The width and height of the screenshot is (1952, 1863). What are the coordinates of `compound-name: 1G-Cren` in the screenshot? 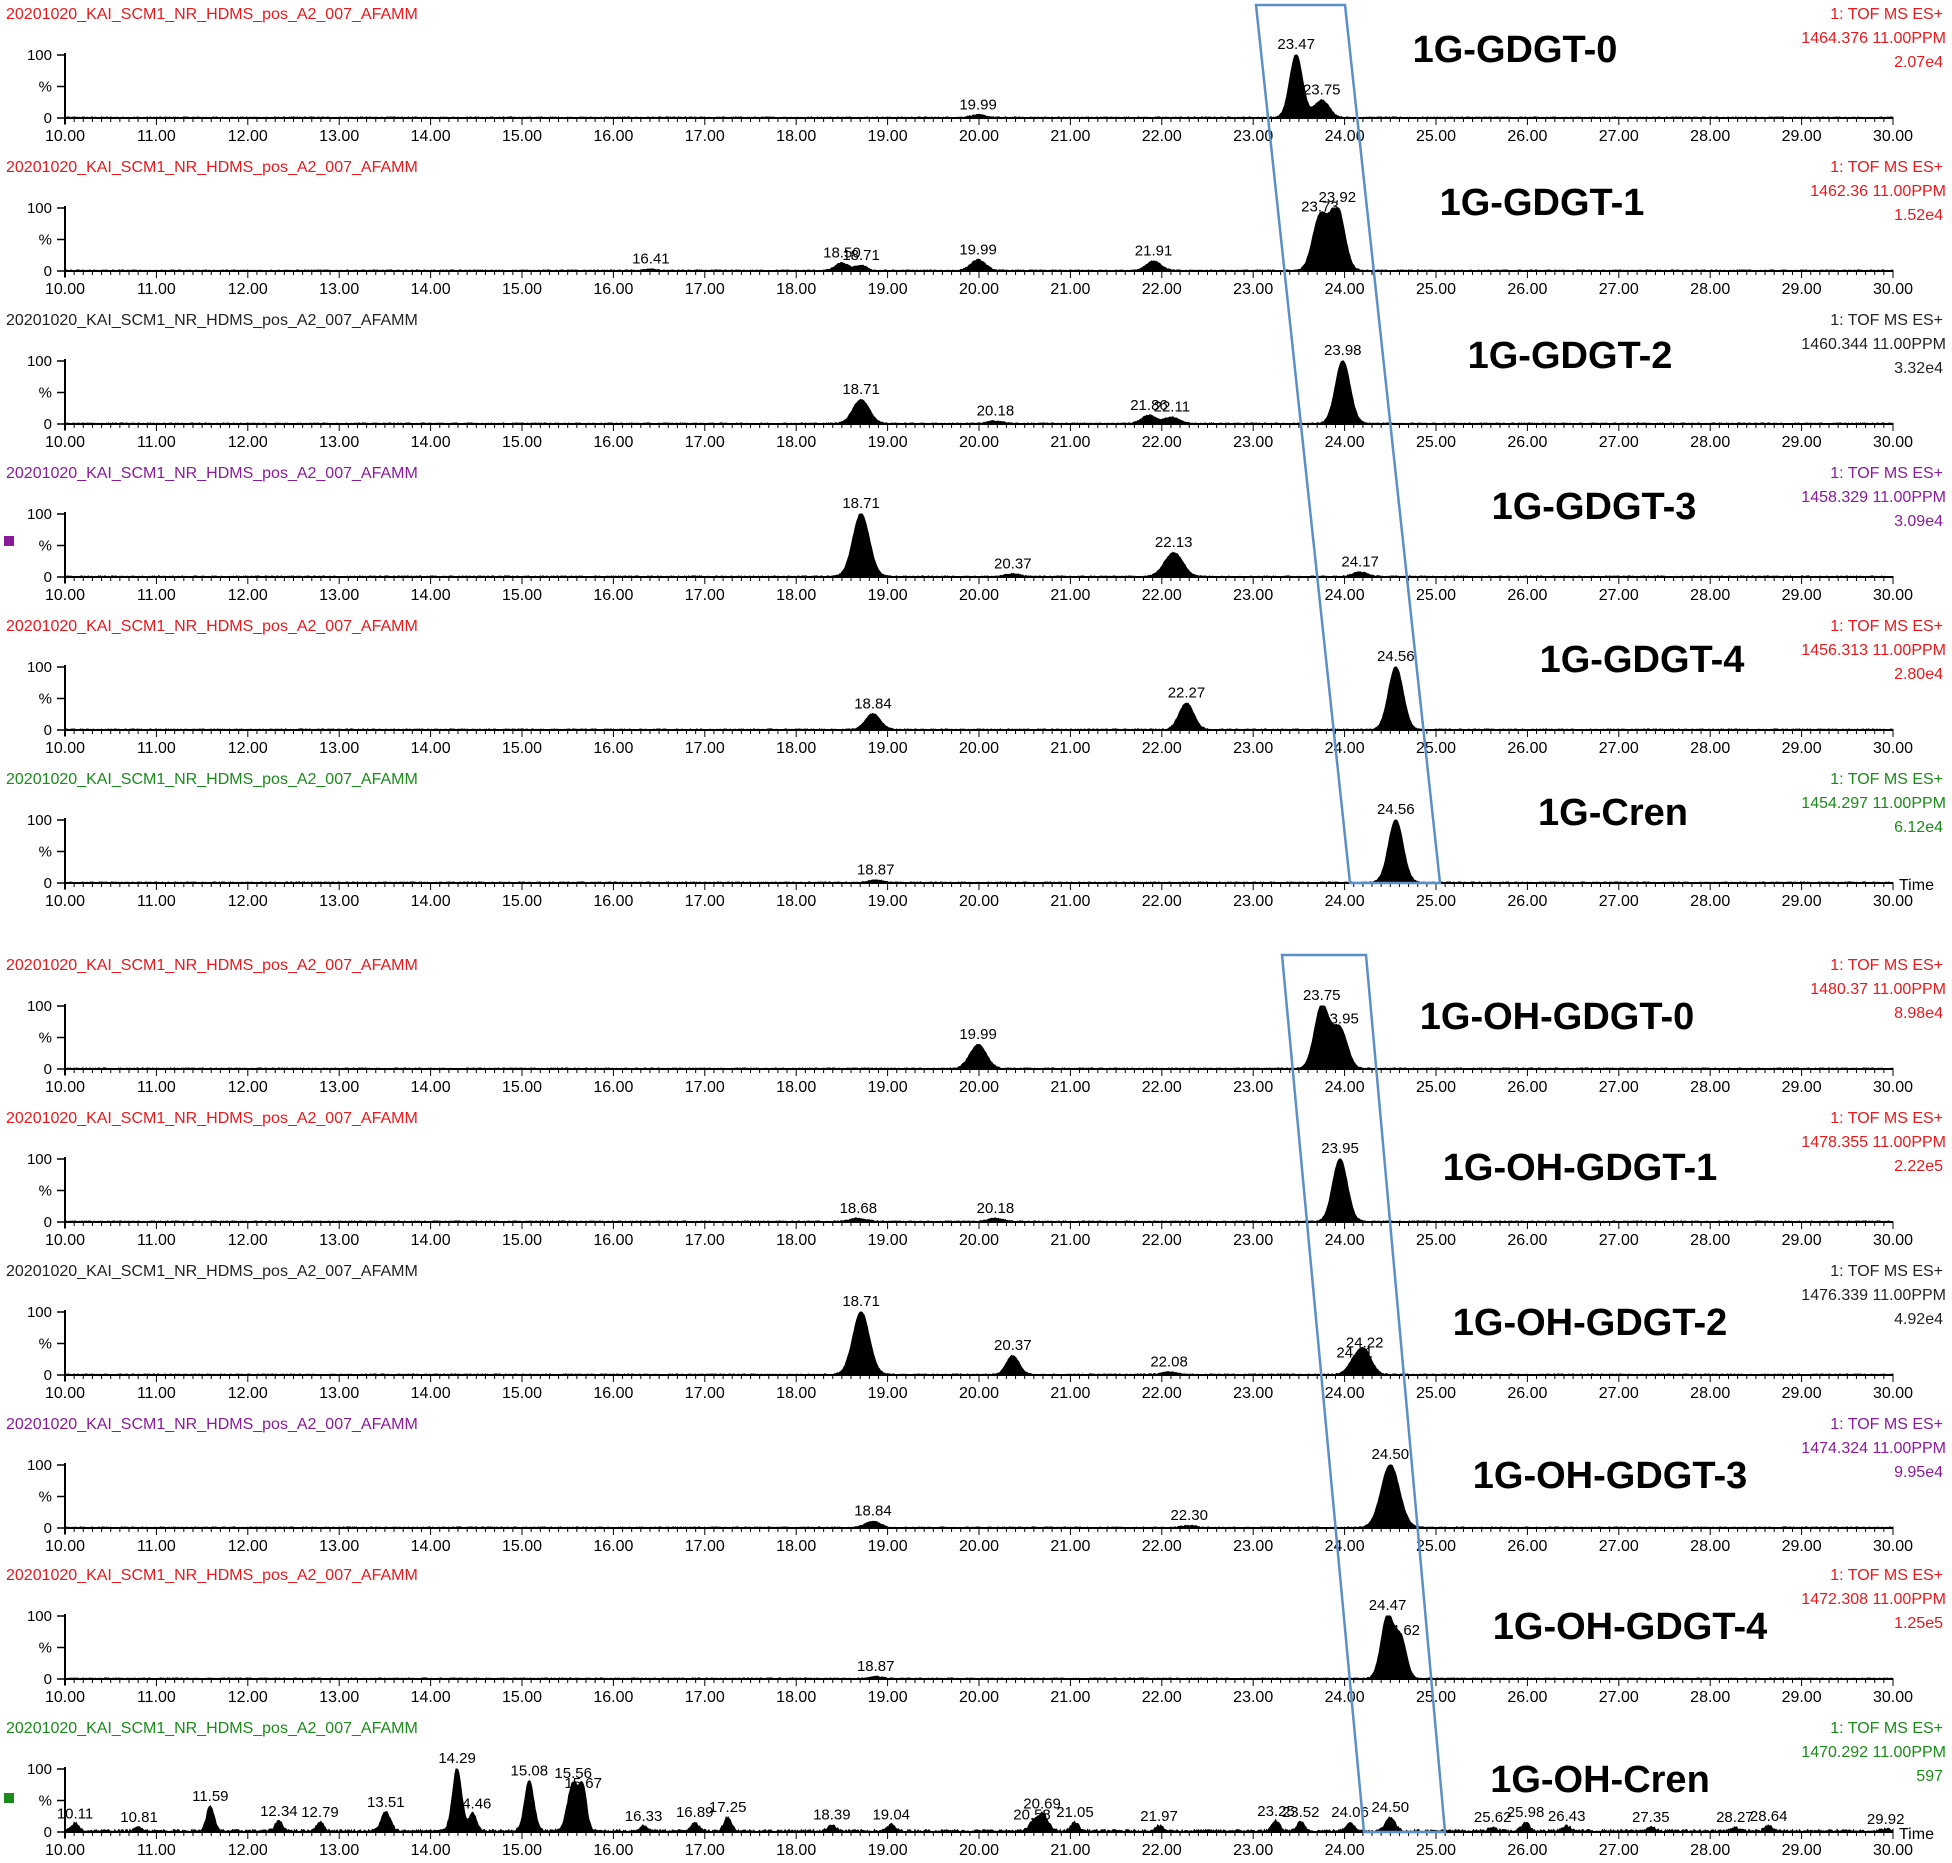 It's located at (1613, 813).